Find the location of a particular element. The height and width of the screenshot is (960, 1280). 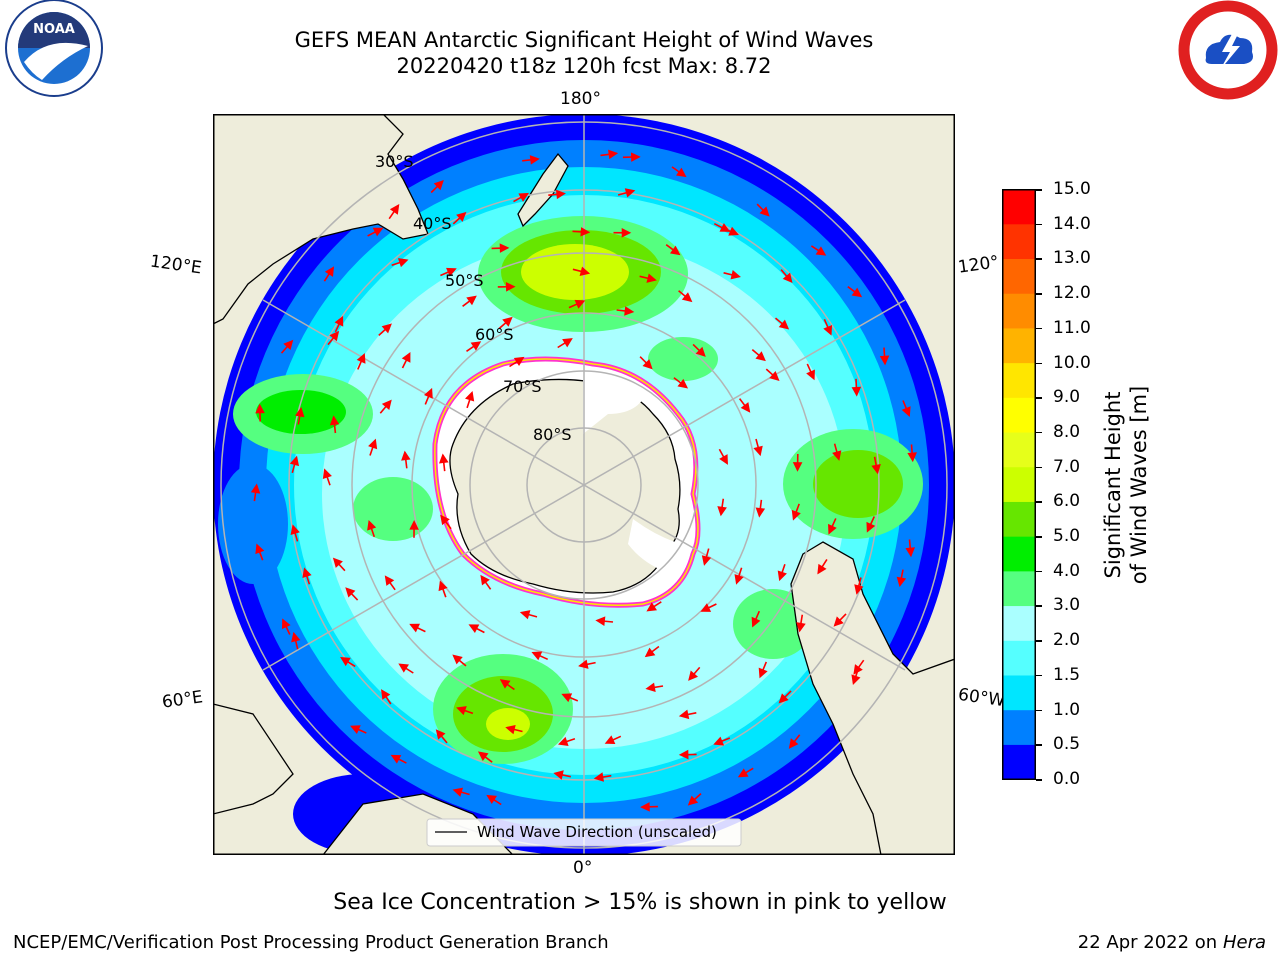

legend-box is located at coordinates (584, 832).